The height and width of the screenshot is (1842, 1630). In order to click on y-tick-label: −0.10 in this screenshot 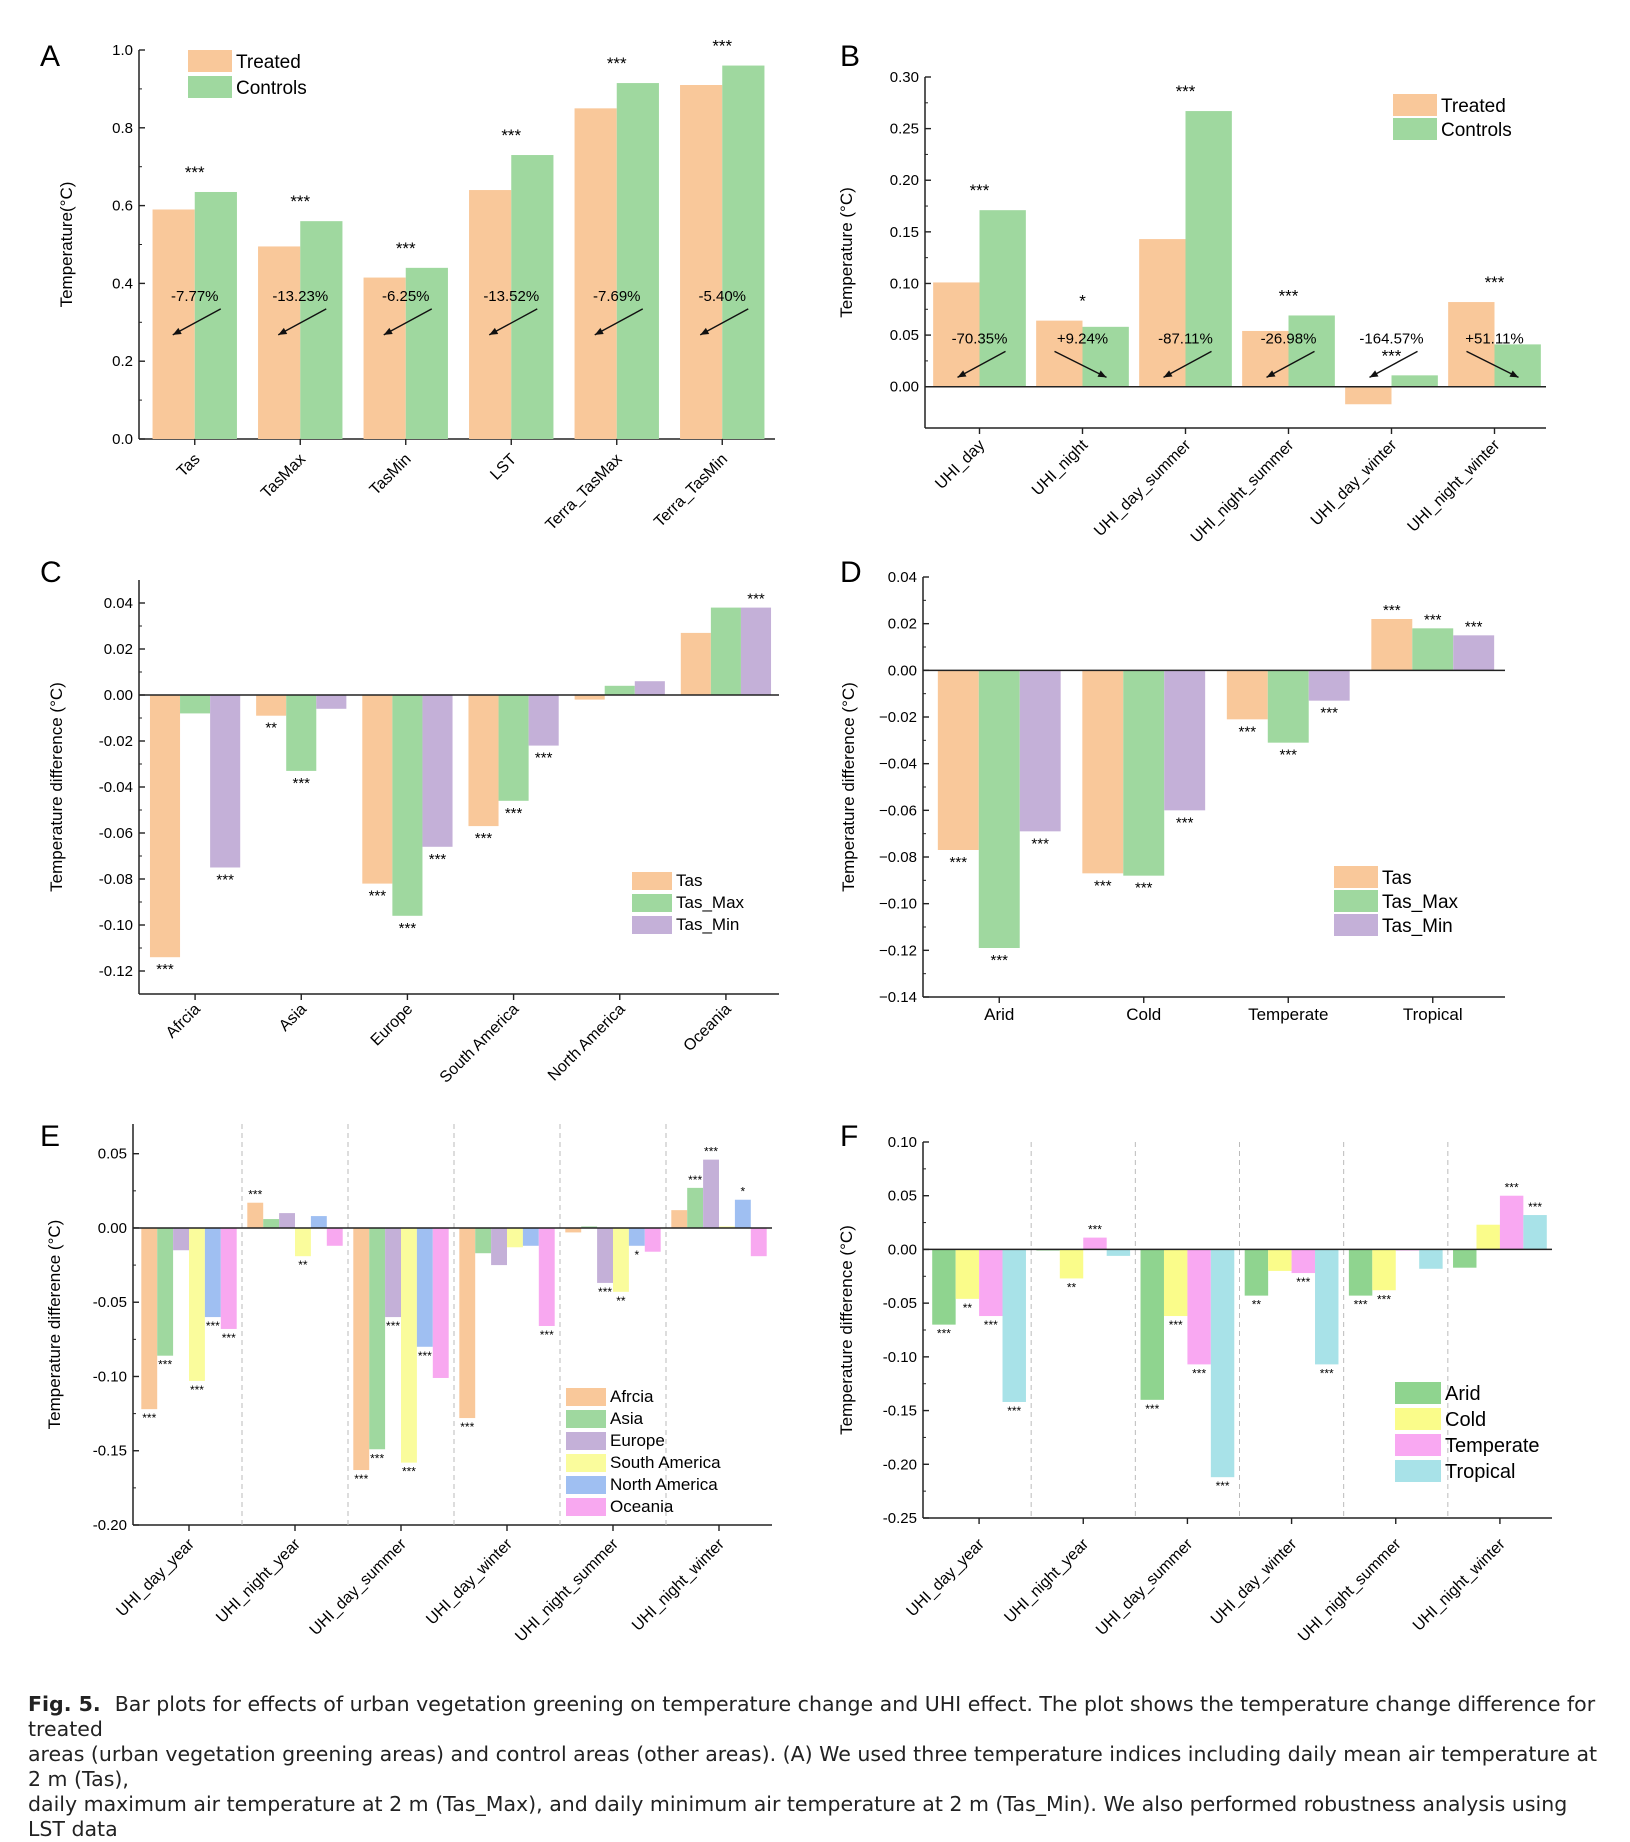, I will do `click(898, 904)`.